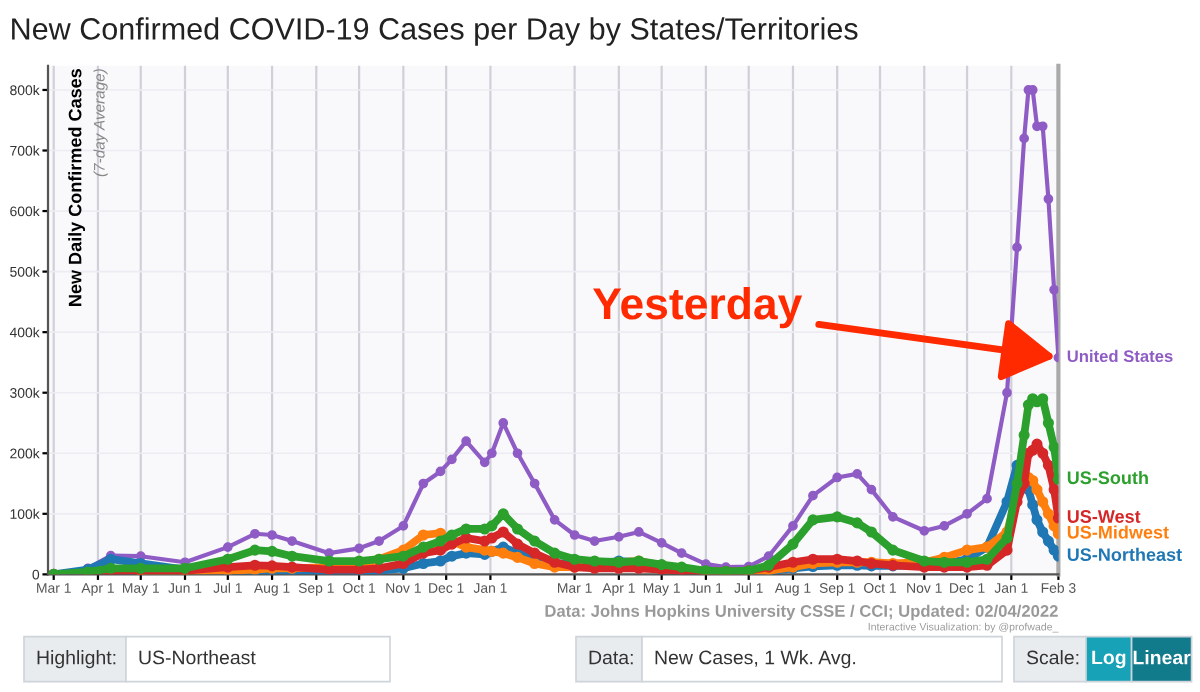 The height and width of the screenshot is (692, 1200). What do you see at coordinates (611, 657) in the screenshot?
I see `text: Data:` at bounding box center [611, 657].